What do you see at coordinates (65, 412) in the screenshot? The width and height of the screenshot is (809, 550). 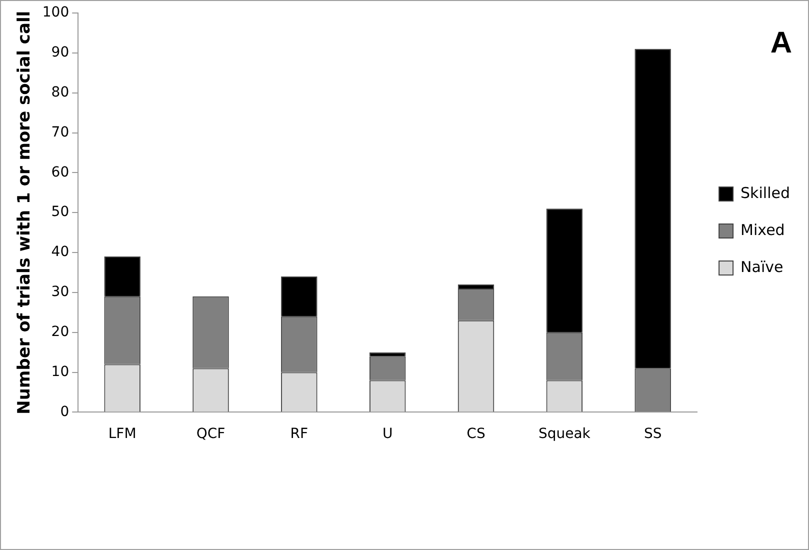 I see `y-tick-label: 0` at bounding box center [65, 412].